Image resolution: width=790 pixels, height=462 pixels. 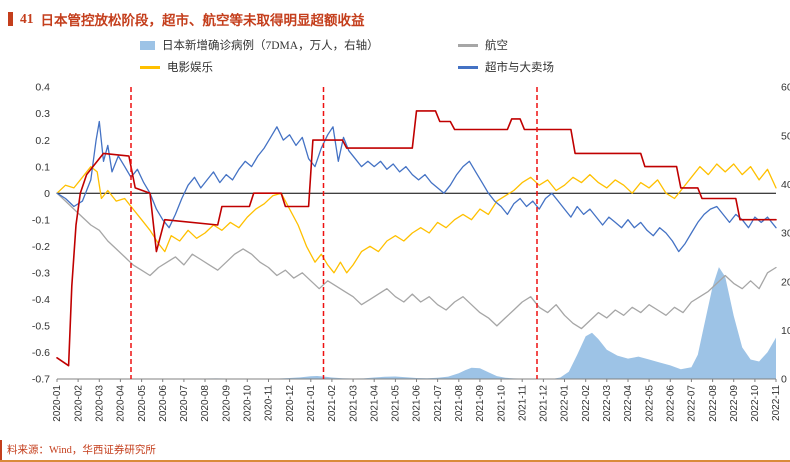 What do you see at coordinates (226, 403) in the screenshot?
I see `x-tick-label: 2020-09` at bounding box center [226, 403].